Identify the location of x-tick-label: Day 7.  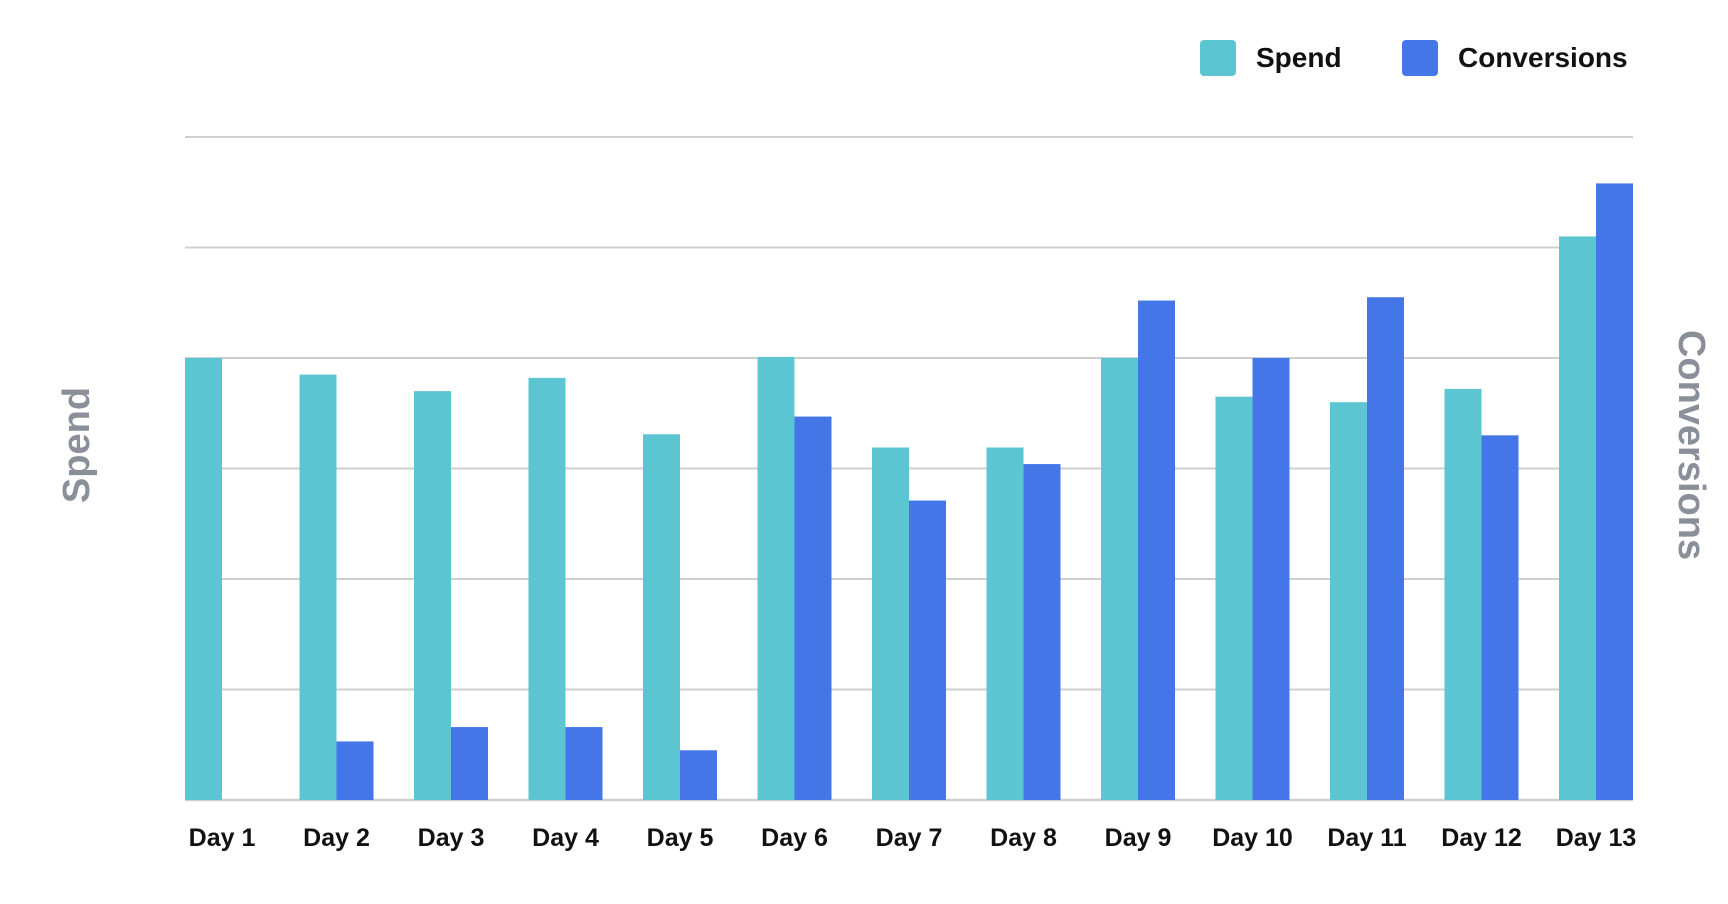
(909, 838).